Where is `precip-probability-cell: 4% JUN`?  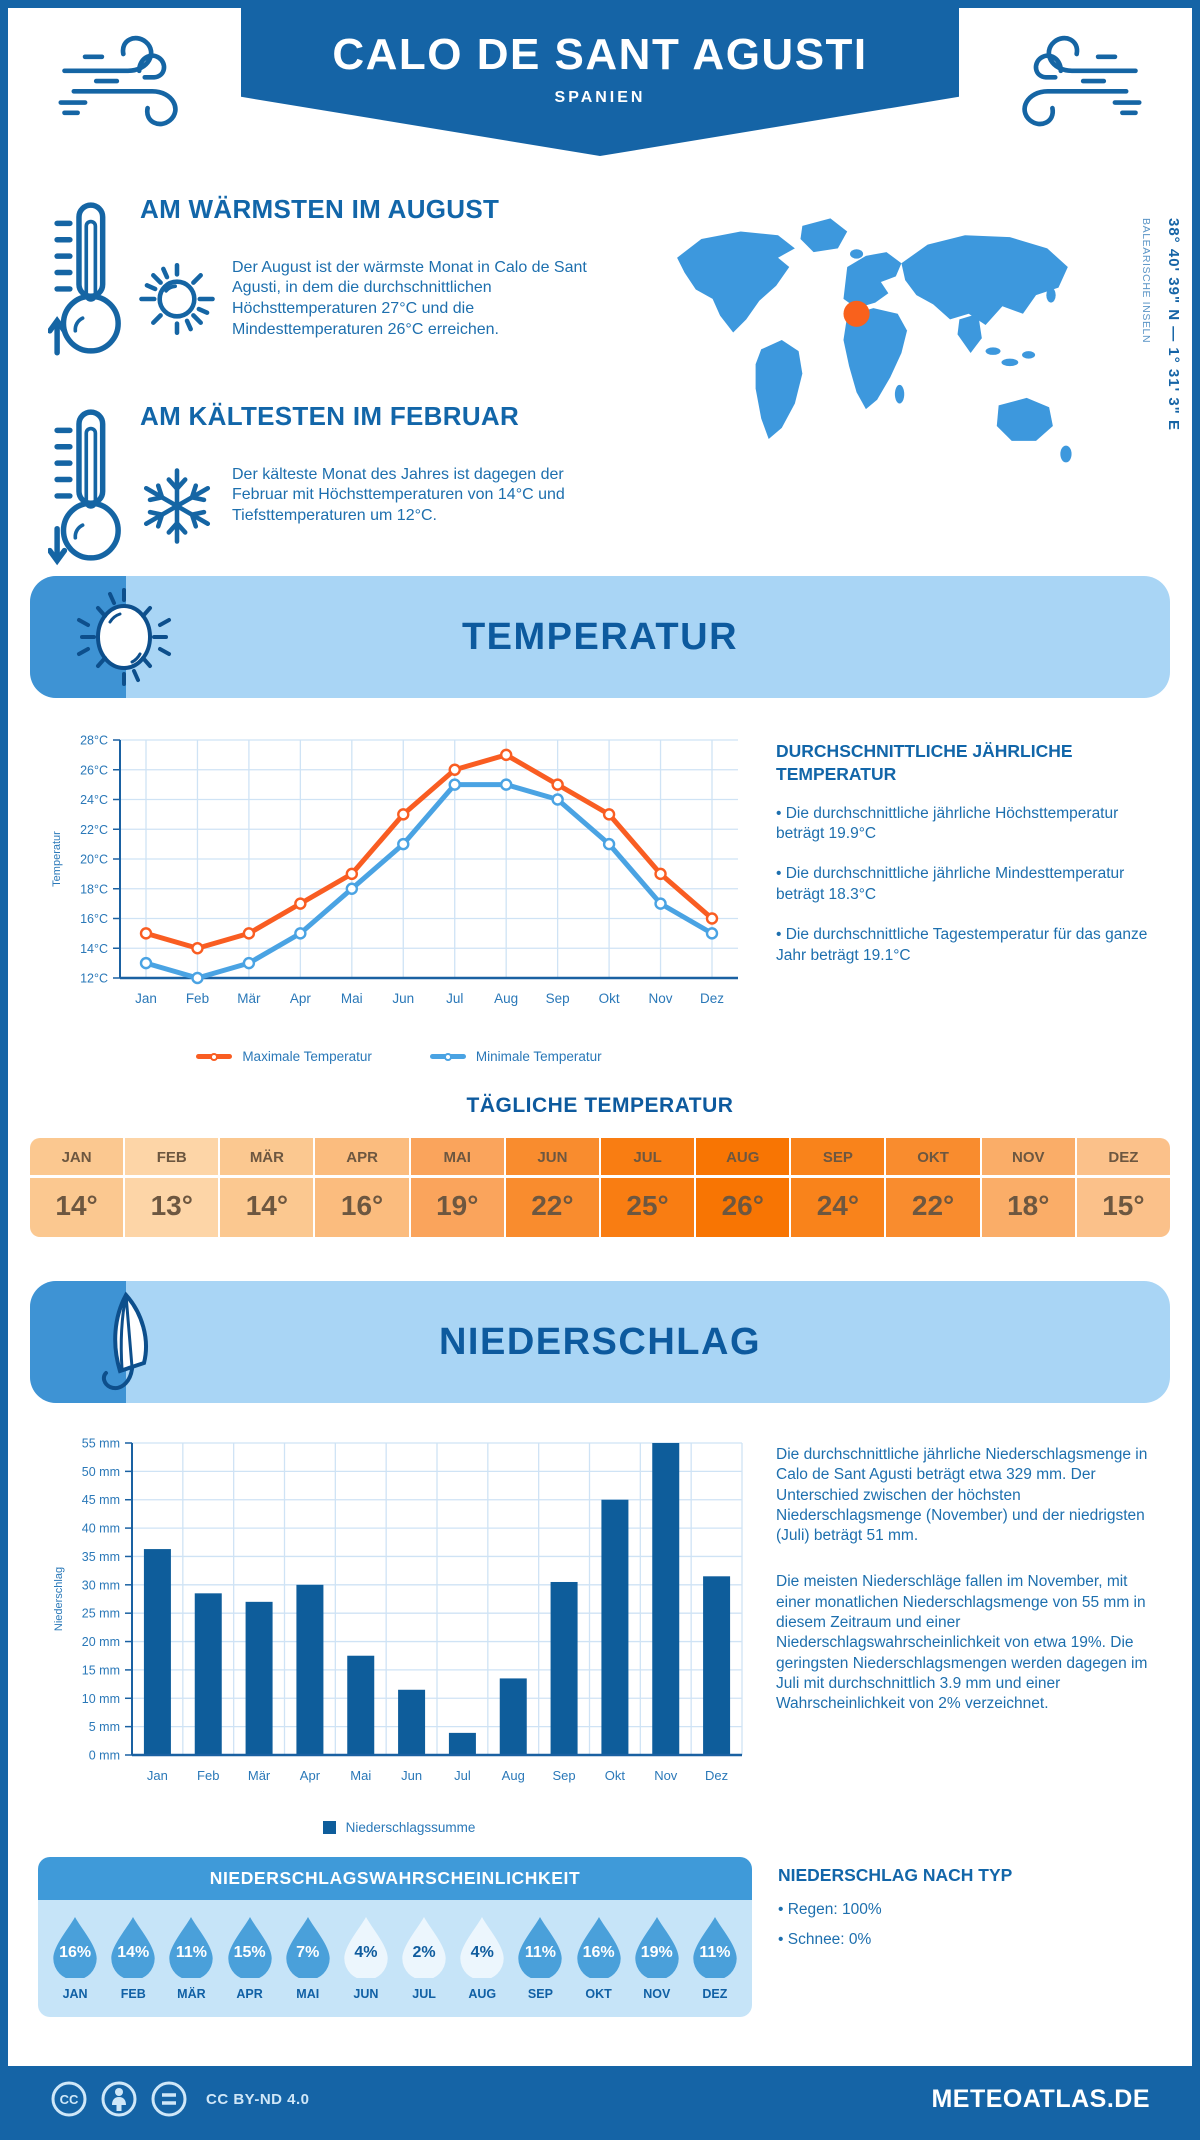
precip-probability-cell: 4% JUN is located at coordinates (366, 1958).